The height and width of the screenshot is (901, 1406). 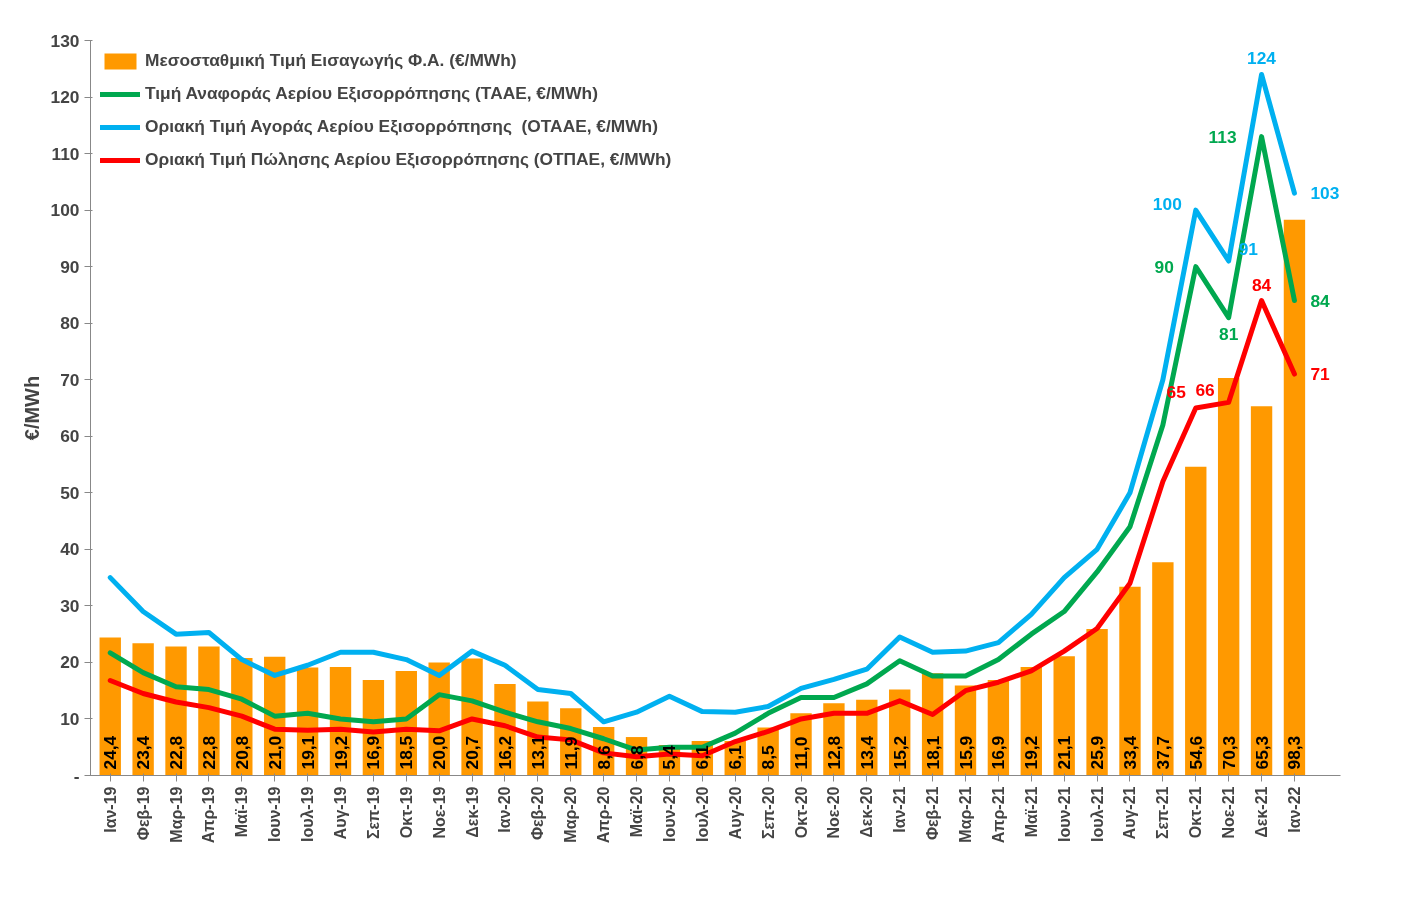 What do you see at coordinates (274, 752) in the screenshot?
I see `data-label: 21,0` at bounding box center [274, 752].